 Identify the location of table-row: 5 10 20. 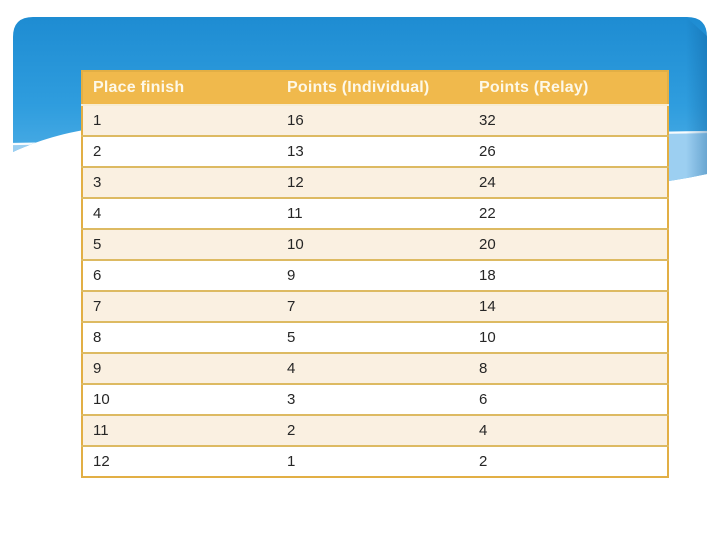
(375, 244).